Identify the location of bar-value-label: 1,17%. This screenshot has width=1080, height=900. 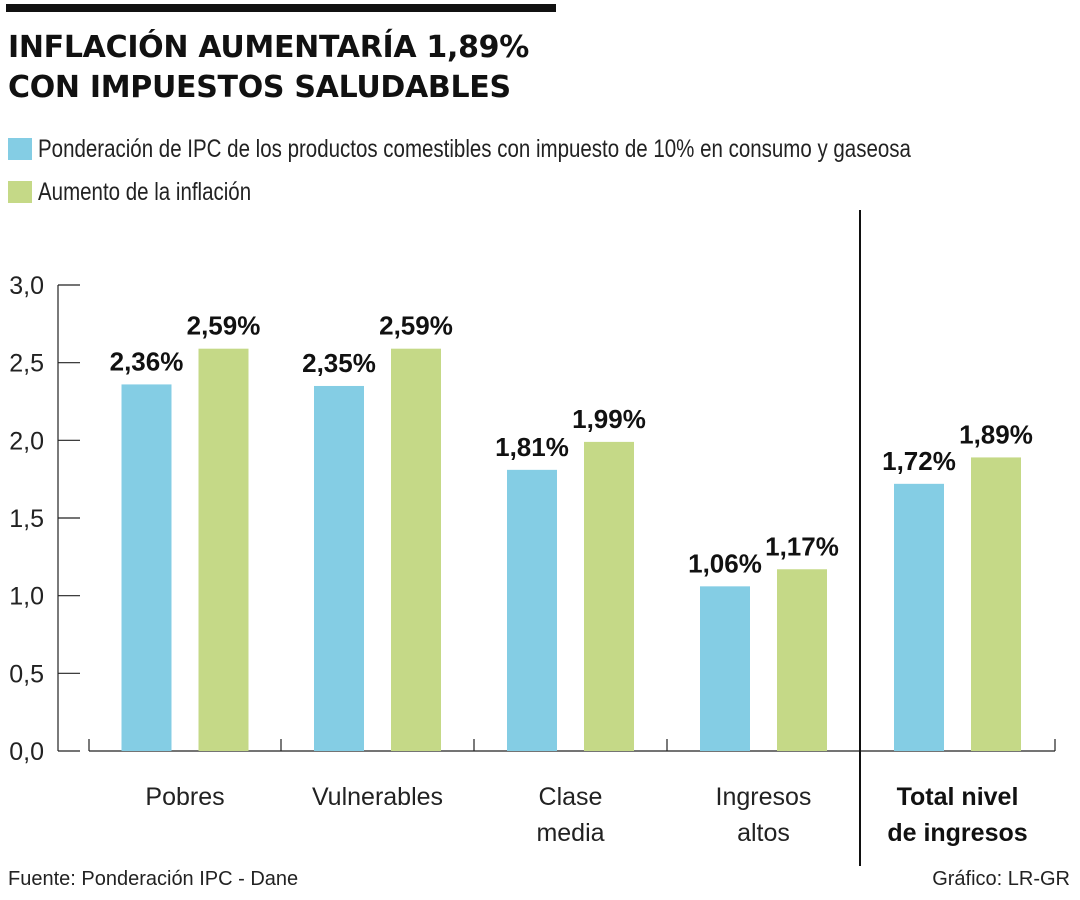
(802, 546).